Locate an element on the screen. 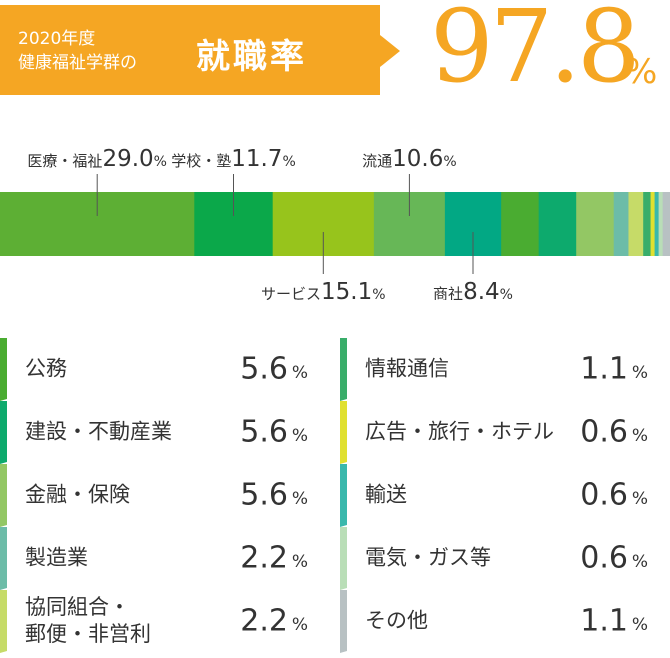 This screenshot has height=658, width=670. legend-row: 金融・保険 5.6 % is located at coordinates (165, 495).